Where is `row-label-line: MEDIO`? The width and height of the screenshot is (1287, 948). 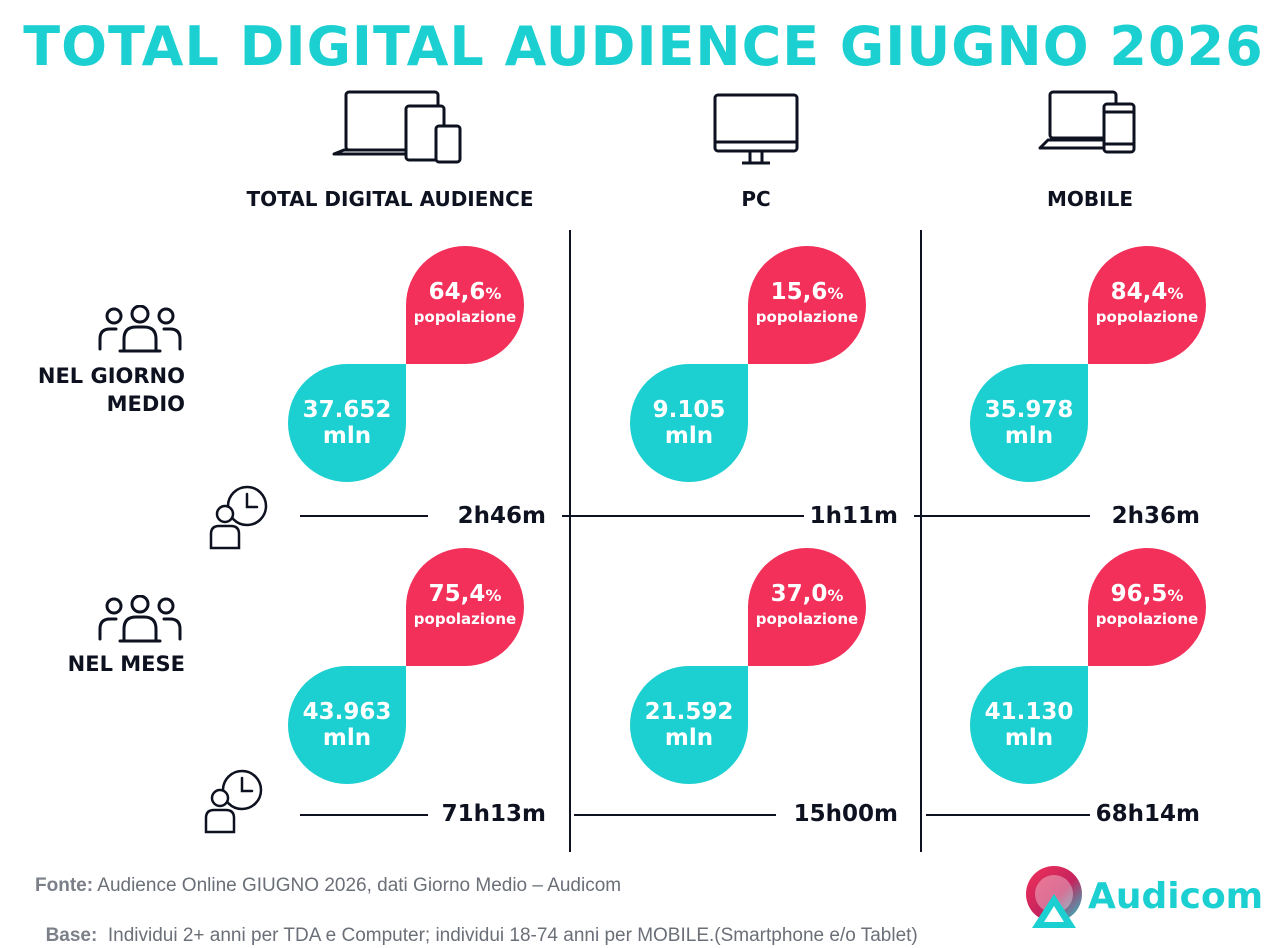
row-label-line: MEDIO is located at coordinates (145, 404).